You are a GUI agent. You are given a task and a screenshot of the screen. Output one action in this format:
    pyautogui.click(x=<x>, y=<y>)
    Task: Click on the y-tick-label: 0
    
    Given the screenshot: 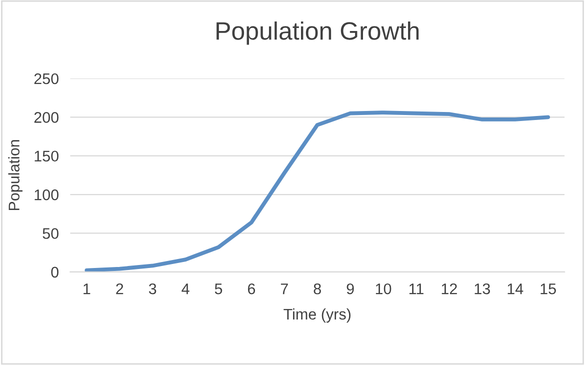 What is the action you would take?
    pyautogui.click(x=54, y=272)
    